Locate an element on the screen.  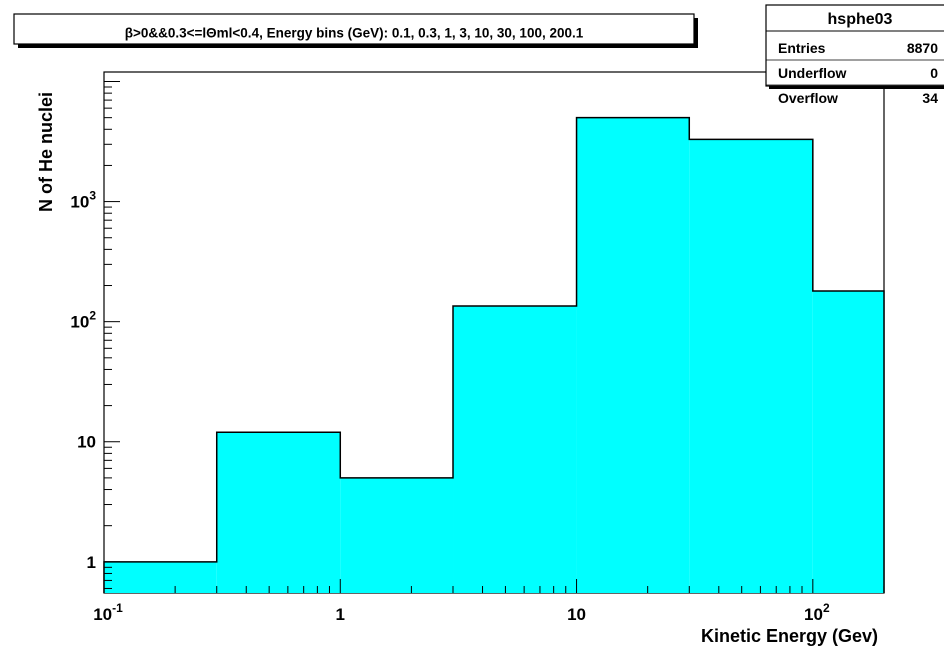
stats-row-value: 0 is located at coordinates (934, 73).